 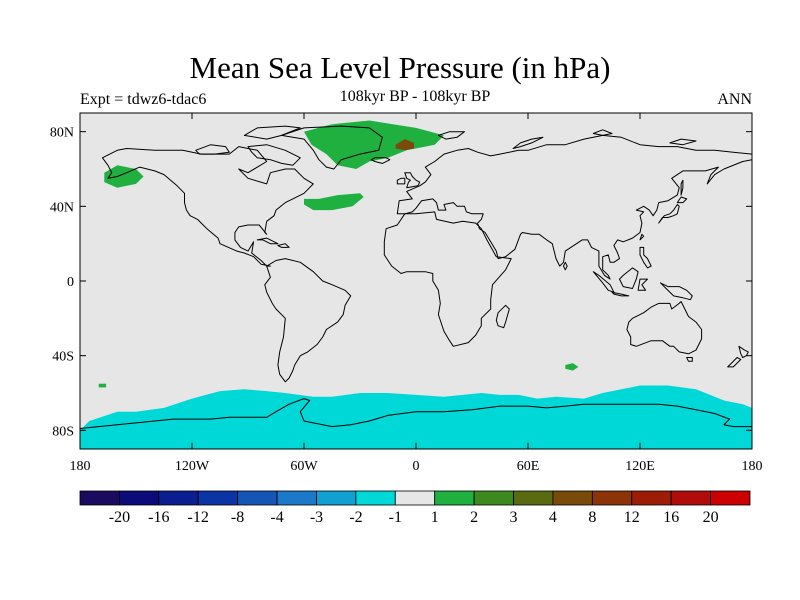 What do you see at coordinates (602, 132) in the screenshot?
I see `coastline-severnaya-zemlya` at bounding box center [602, 132].